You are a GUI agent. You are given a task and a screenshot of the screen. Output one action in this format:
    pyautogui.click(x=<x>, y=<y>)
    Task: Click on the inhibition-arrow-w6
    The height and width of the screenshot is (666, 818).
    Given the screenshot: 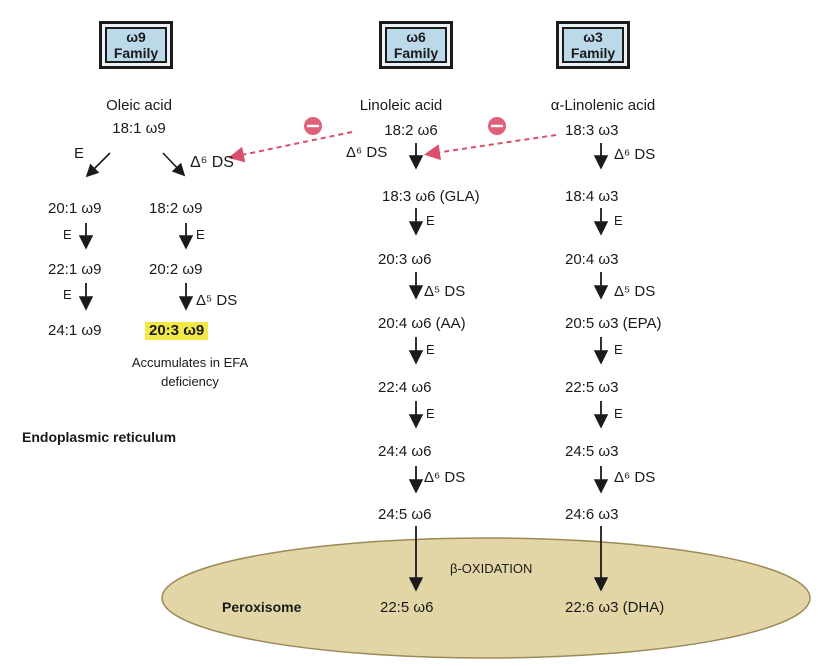 What is the action you would take?
    pyautogui.click(x=290, y=147)
    